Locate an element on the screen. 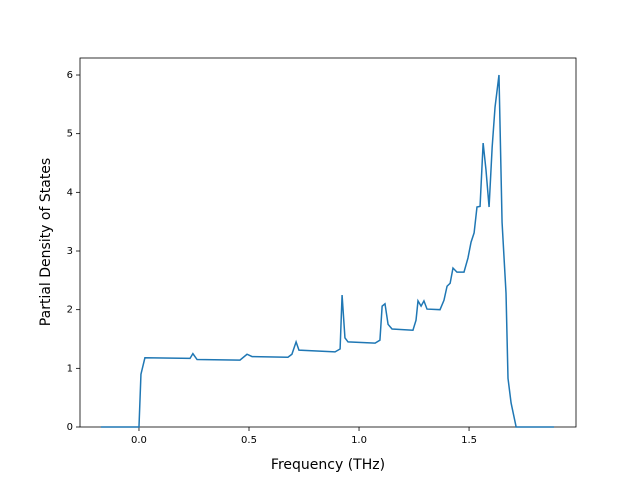 The width and height of the screenshot is (640, 480). y-tick-label: 5 is located at coordinates (70, 134).